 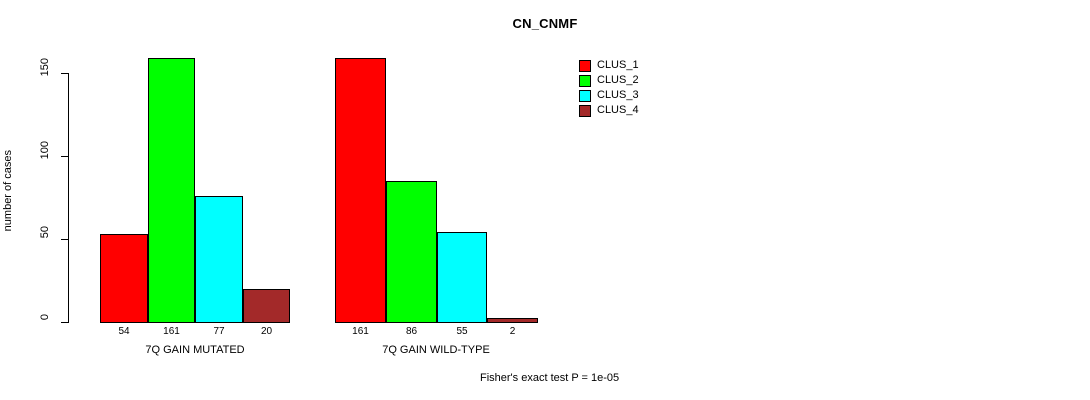 What do you see at coordinates (45, 67) in the screenshot?
I see `y-axis-tick-label-150: 150` at bounding box center [45, 67].